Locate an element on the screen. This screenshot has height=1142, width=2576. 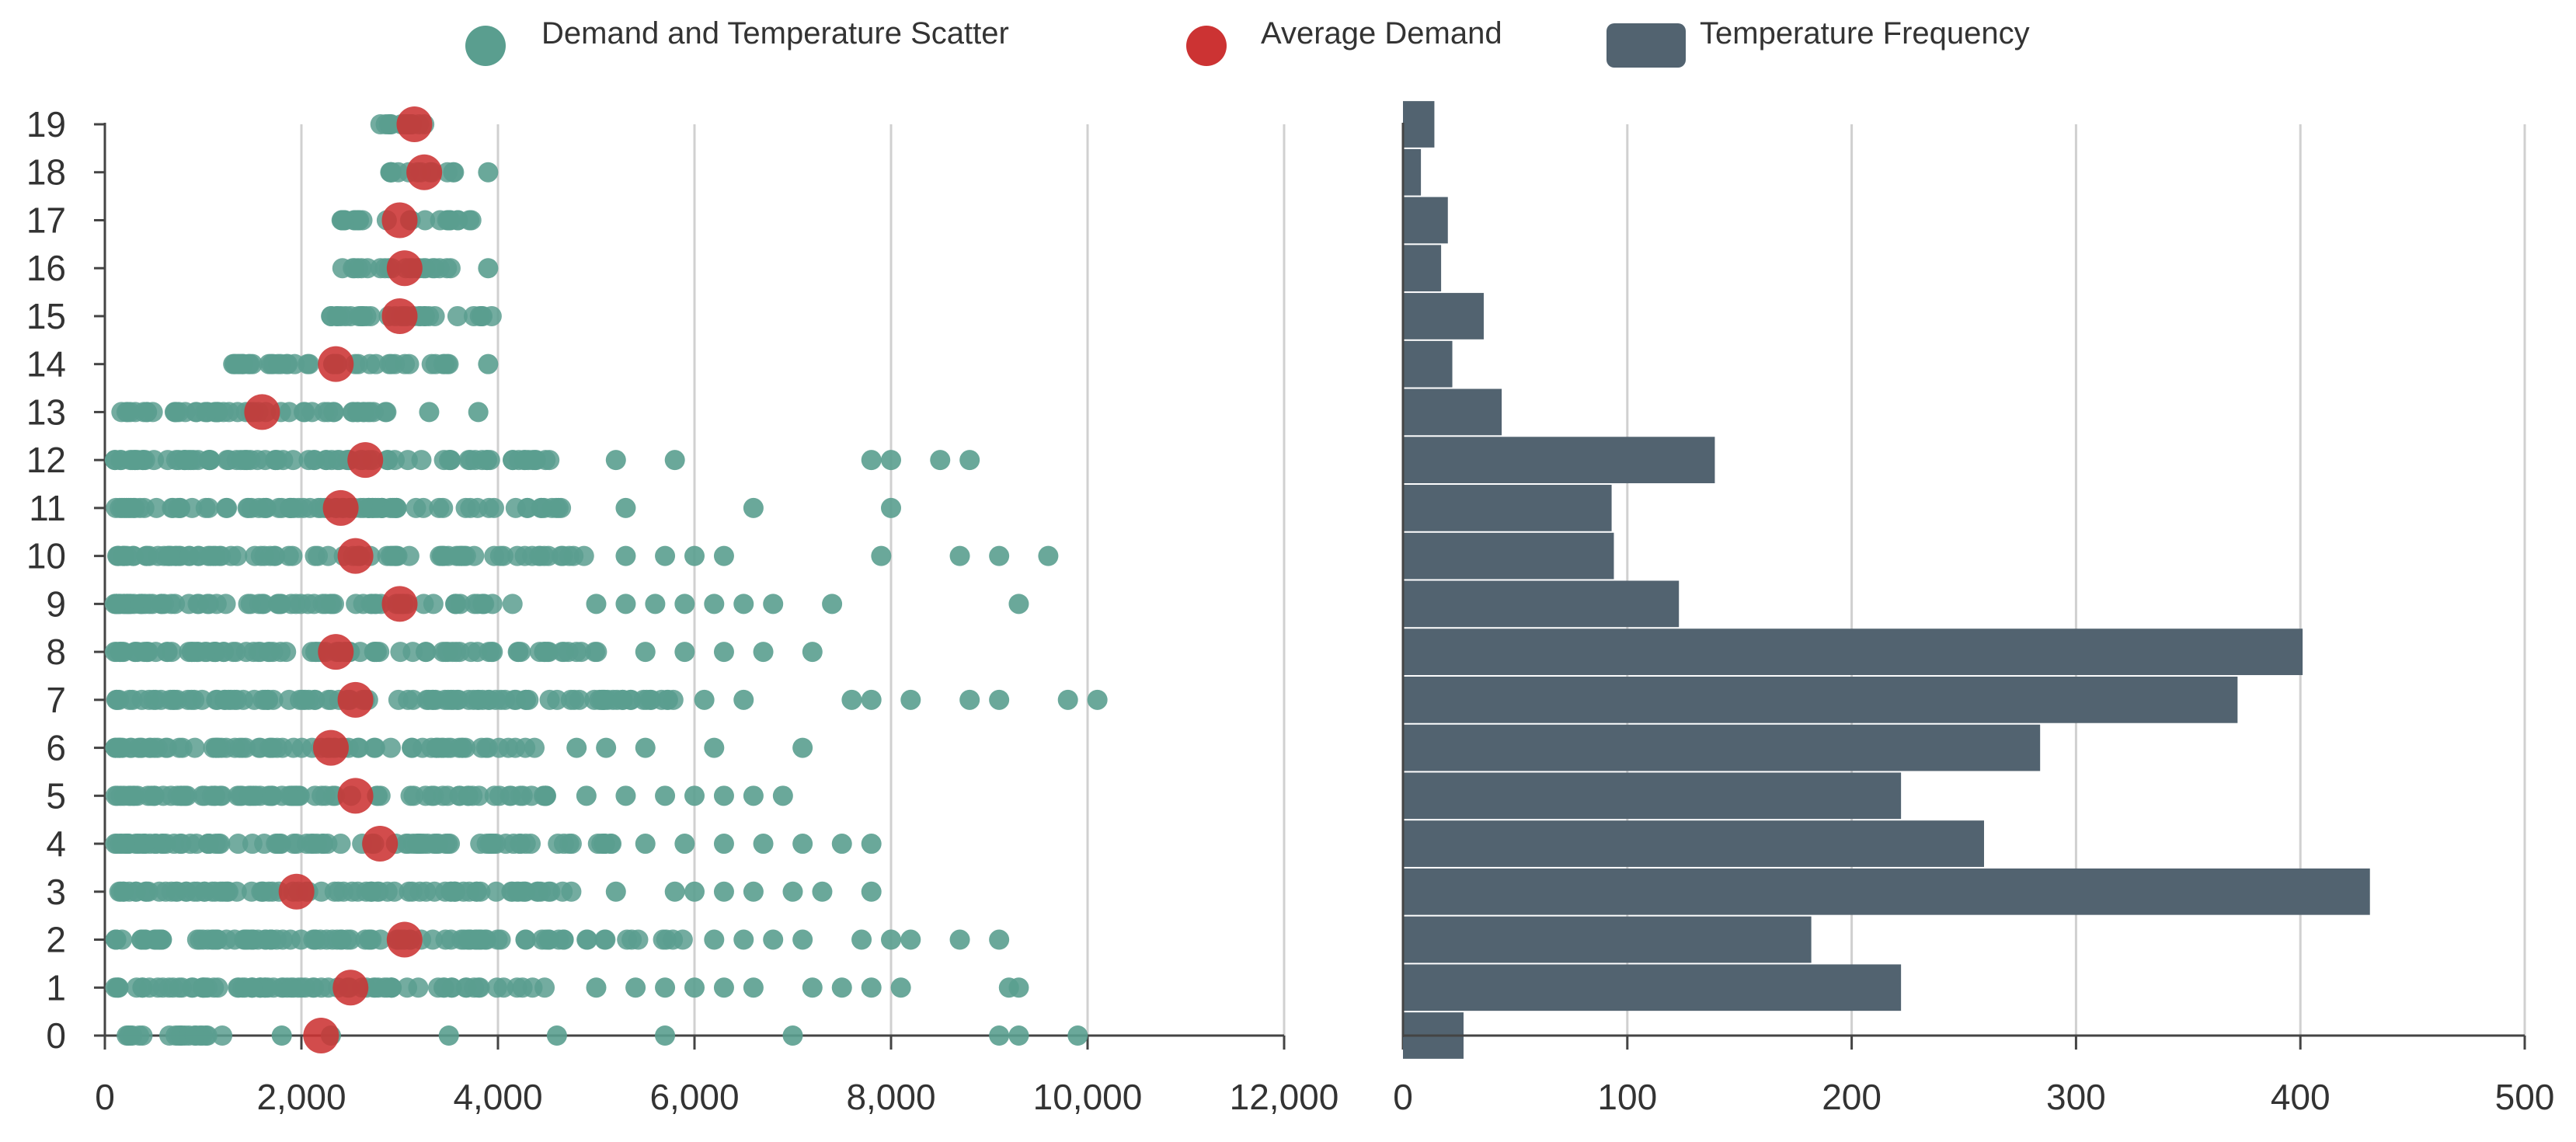
y-tick-label: 2 is located at coordinates (56, 940).